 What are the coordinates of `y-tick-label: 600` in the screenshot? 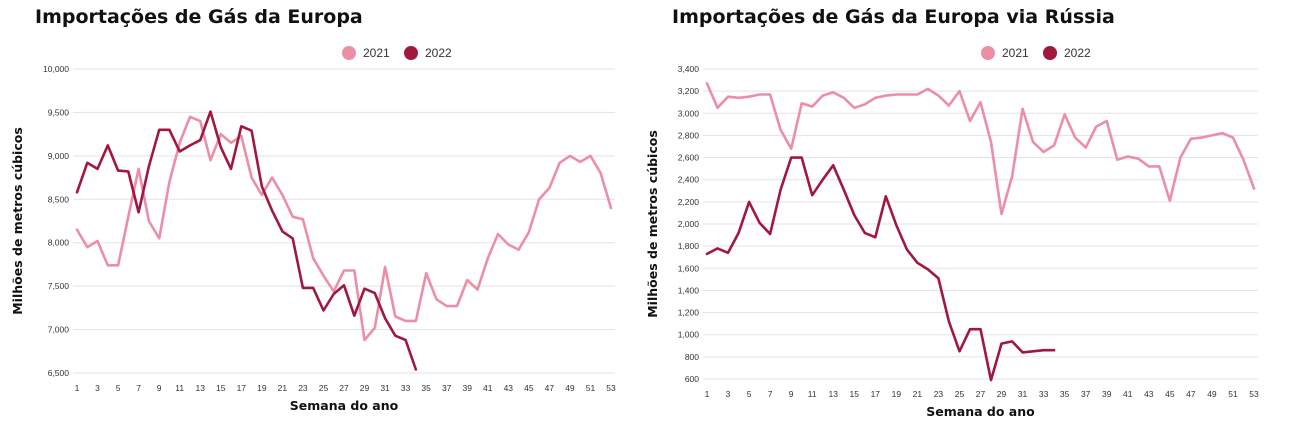 It's located at (692, 379).